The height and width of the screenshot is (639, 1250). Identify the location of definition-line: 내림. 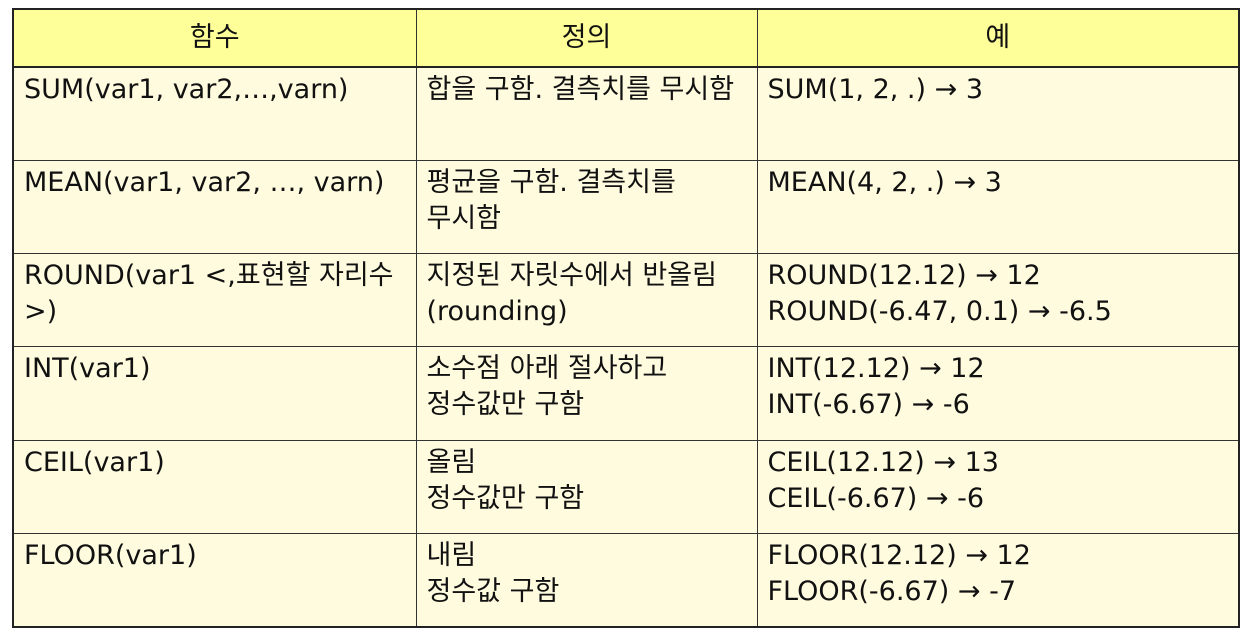
(451, 555).